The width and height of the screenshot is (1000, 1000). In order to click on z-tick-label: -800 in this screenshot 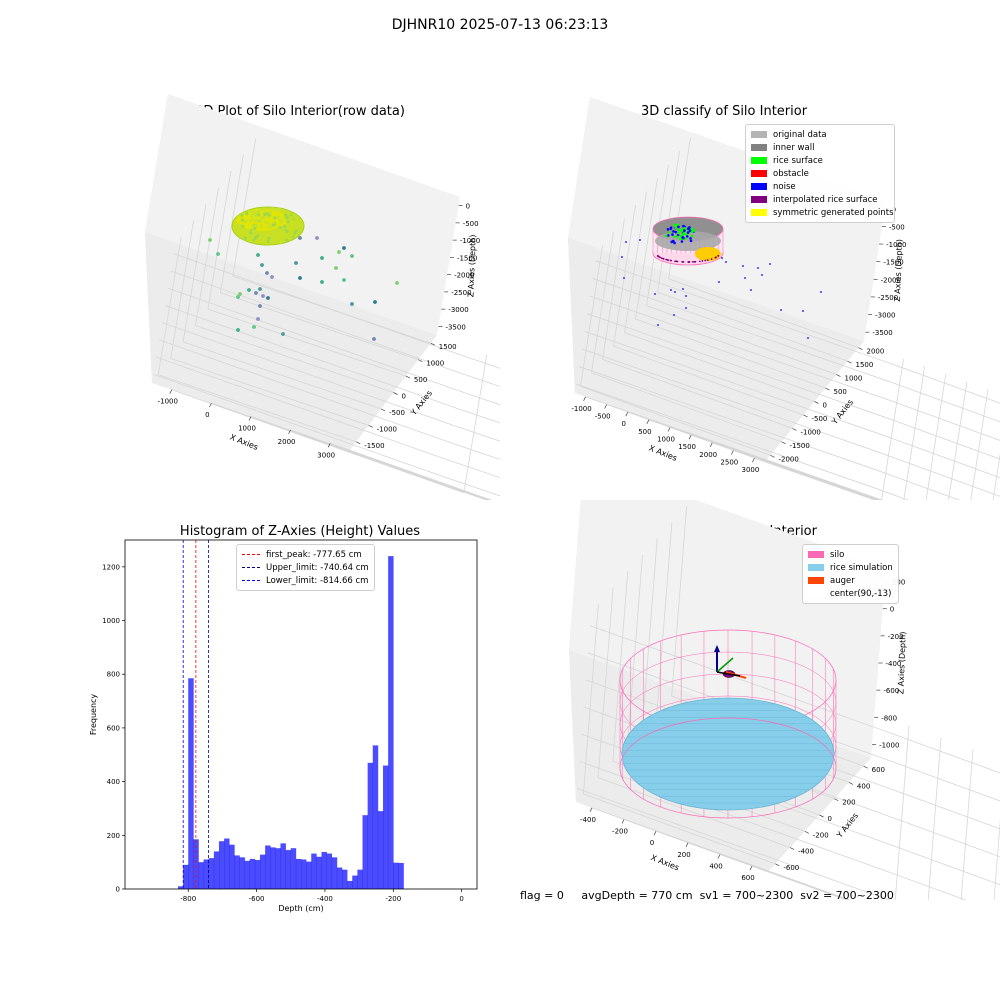, I will do `click(889, 718)`.